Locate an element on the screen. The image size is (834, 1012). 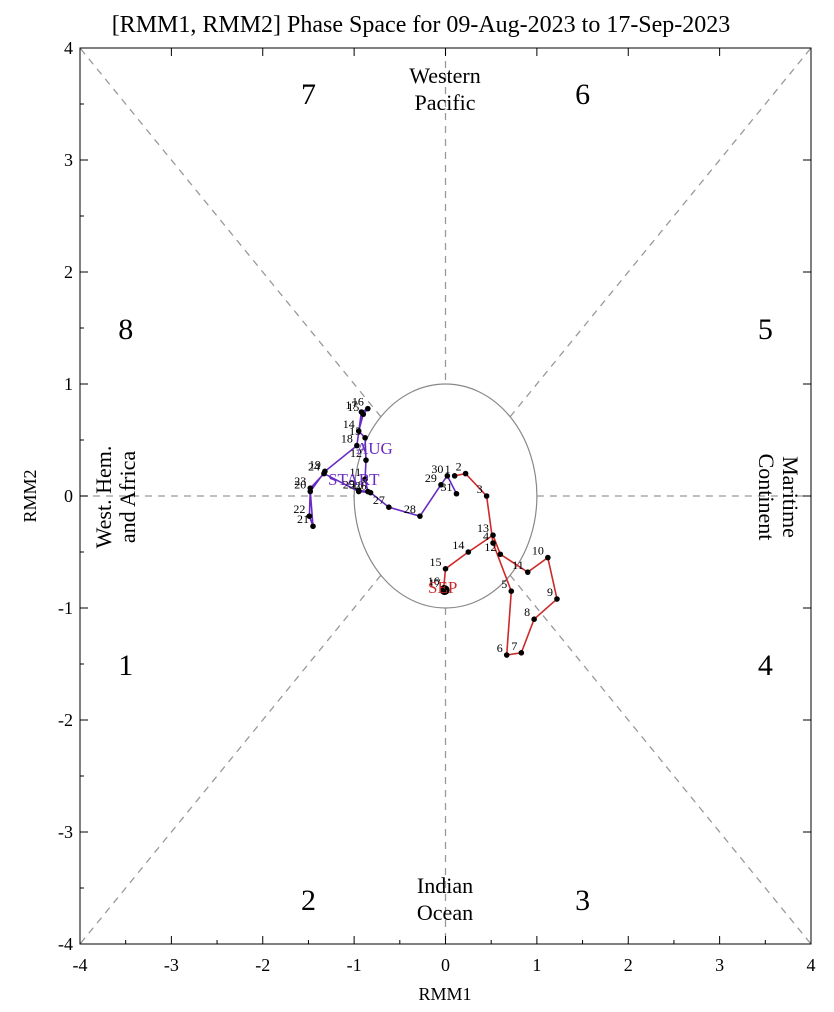
y-tick-label: -4 is located at coordinates (65, 944).